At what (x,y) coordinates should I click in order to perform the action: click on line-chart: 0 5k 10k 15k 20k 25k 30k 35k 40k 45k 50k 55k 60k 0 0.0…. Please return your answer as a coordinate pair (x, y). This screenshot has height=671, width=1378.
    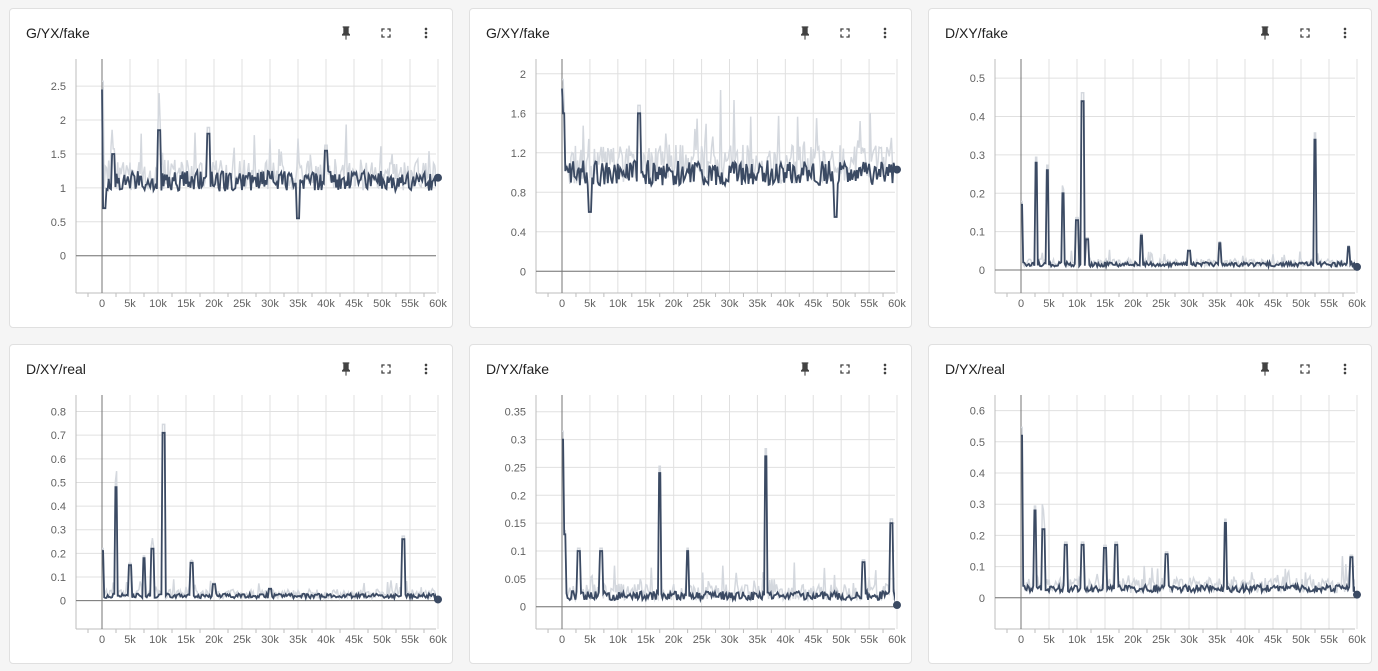
    Looking at the image, I should click on (691, 524).